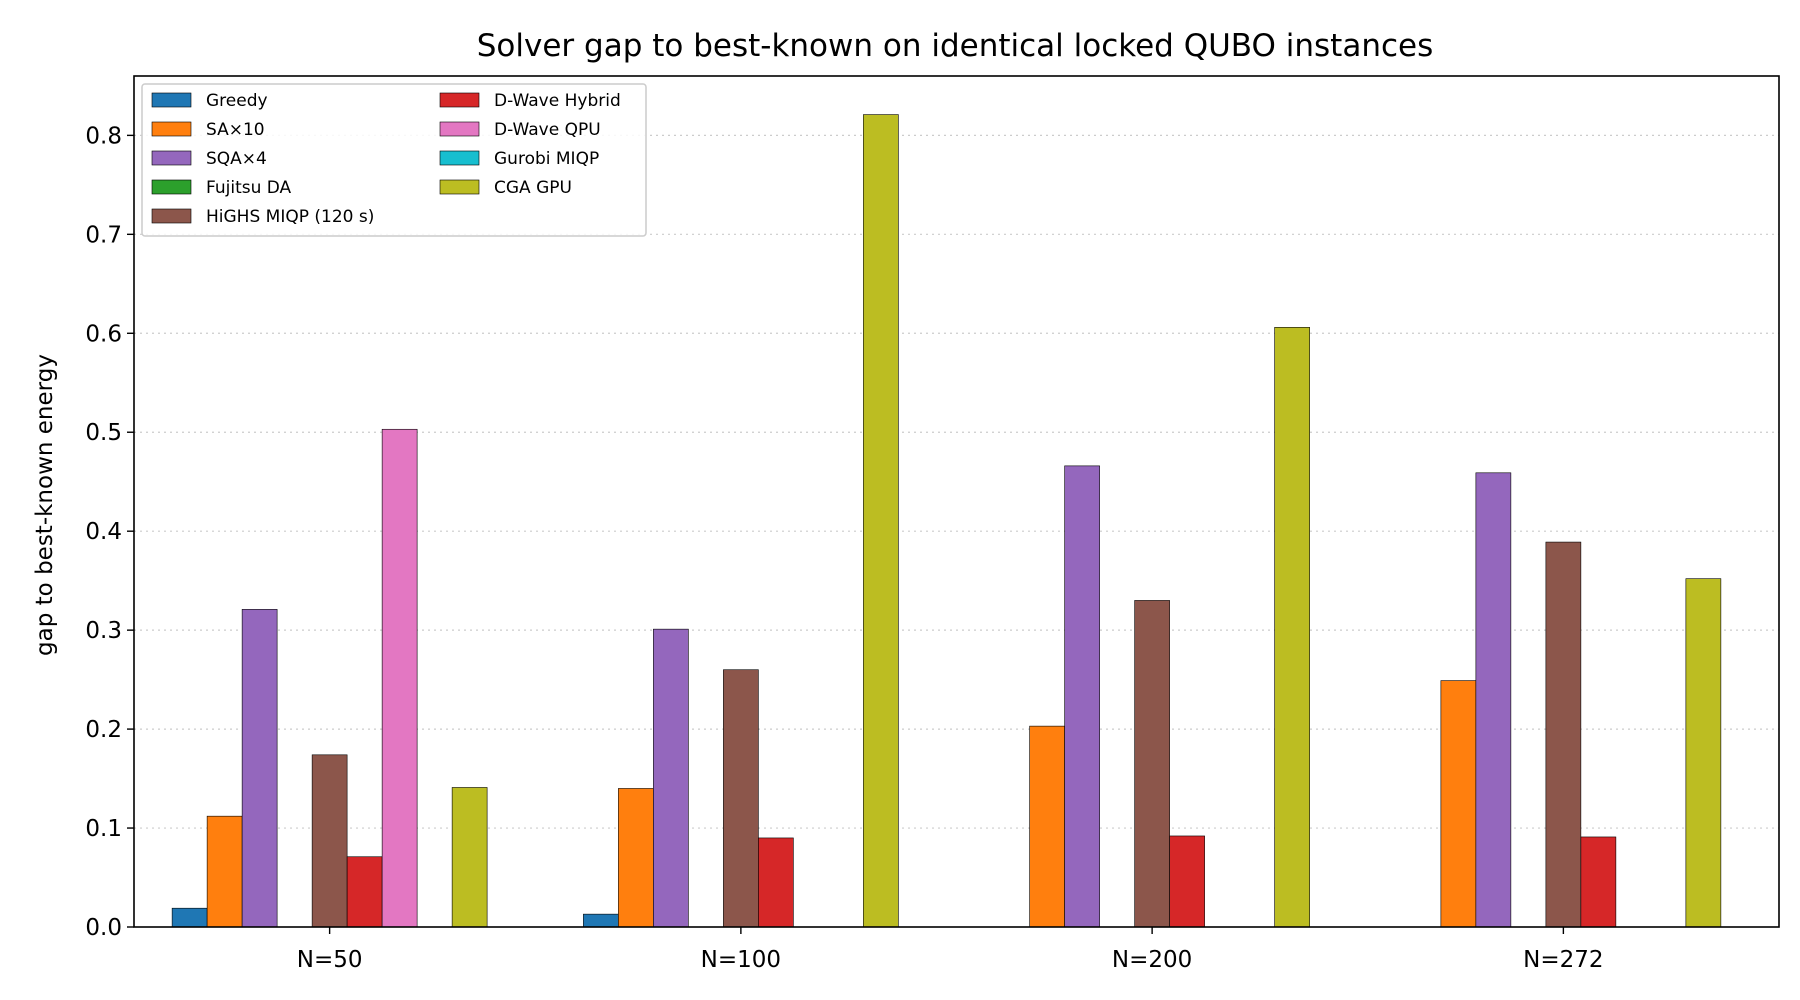  Describe the element at coordinates (236, 159) in the screenshot. I see `legend-label: SQA×4` at that location.